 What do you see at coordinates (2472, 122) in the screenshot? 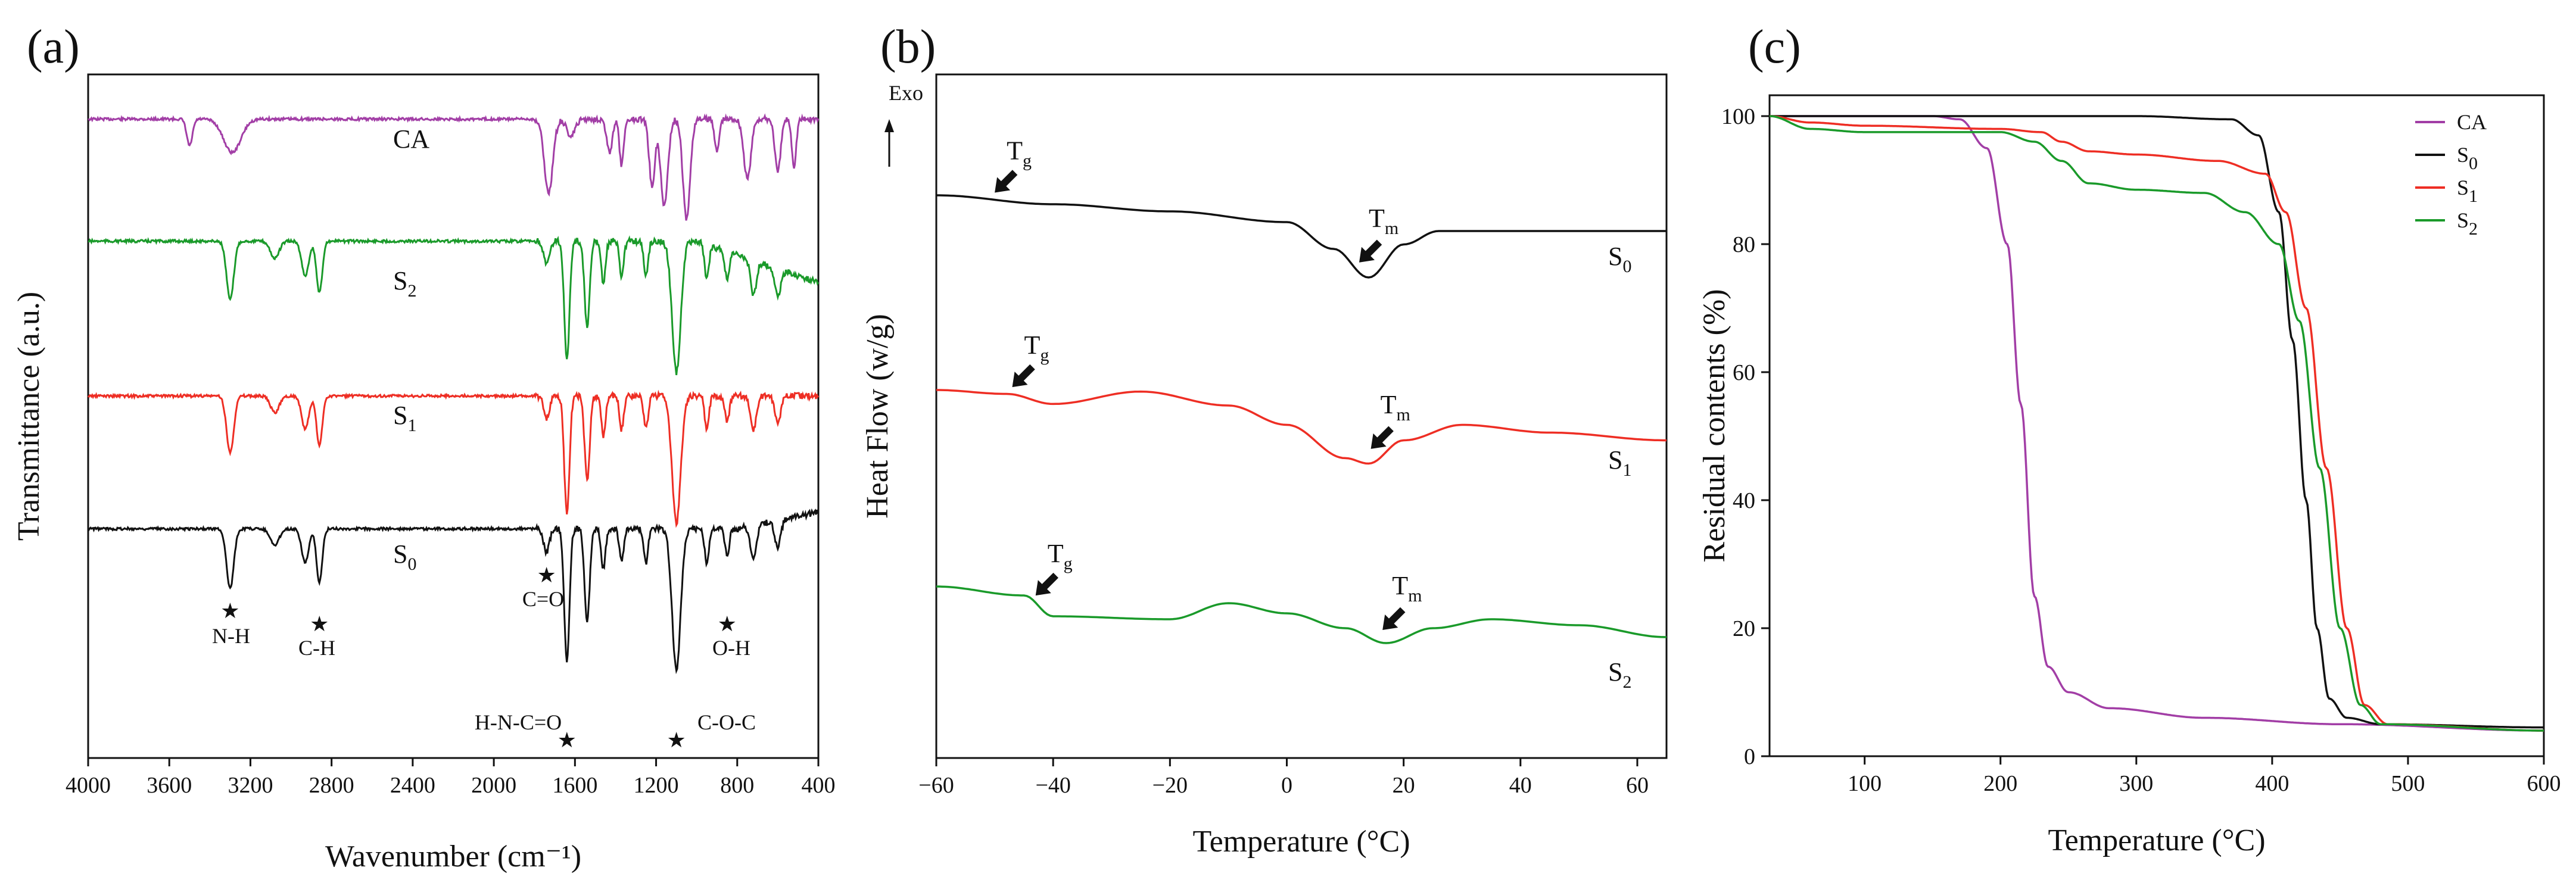
I see `c-legend-label-CA: CA` at bounding box center [2472, 122].